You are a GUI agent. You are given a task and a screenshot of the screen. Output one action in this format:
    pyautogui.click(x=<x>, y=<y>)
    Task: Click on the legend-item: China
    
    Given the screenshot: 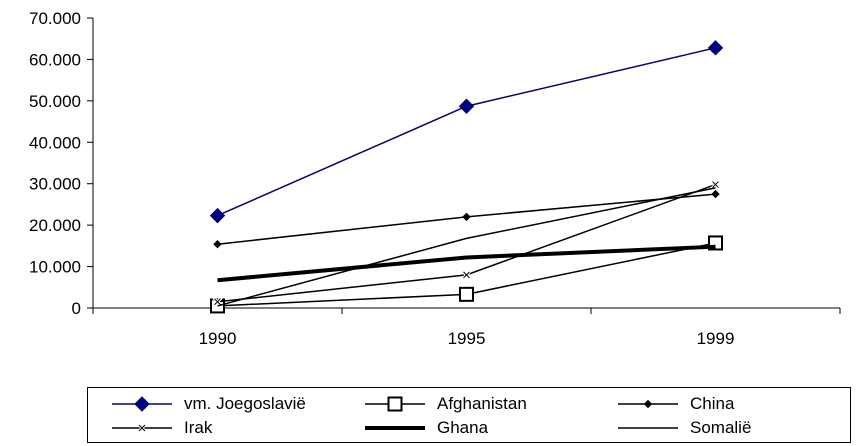 What is the action you would take?
    pyautogui.click(x=675, y=404)
    